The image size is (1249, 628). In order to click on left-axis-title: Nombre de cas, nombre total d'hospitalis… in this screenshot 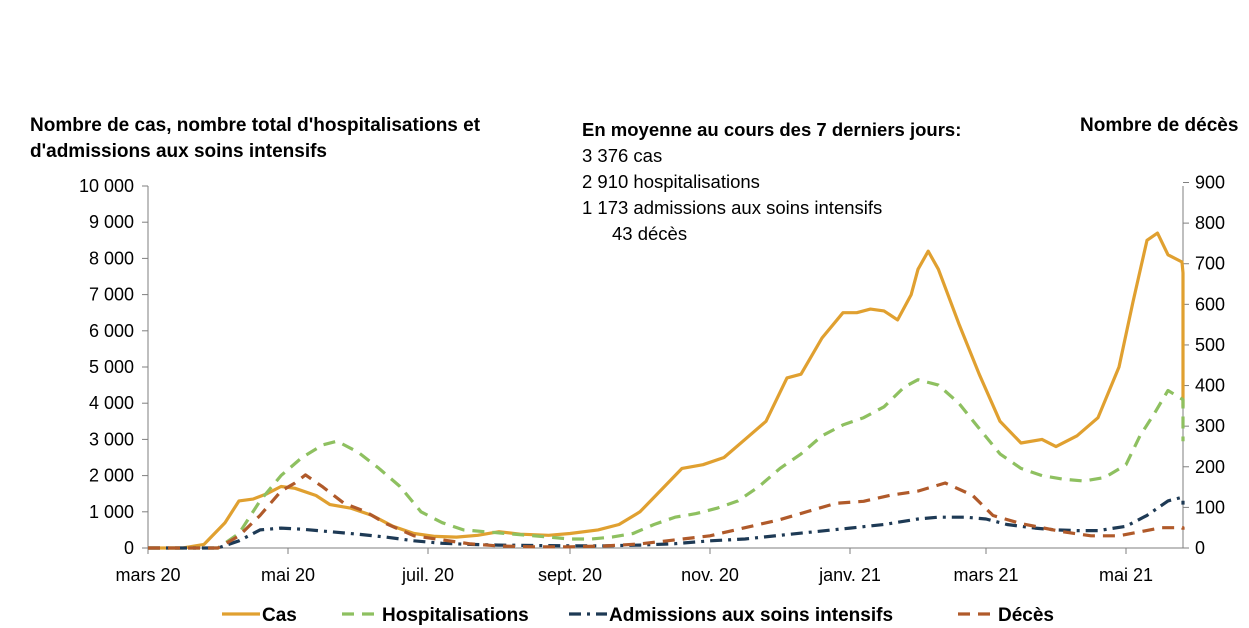, I will do `click(255, 138)`.